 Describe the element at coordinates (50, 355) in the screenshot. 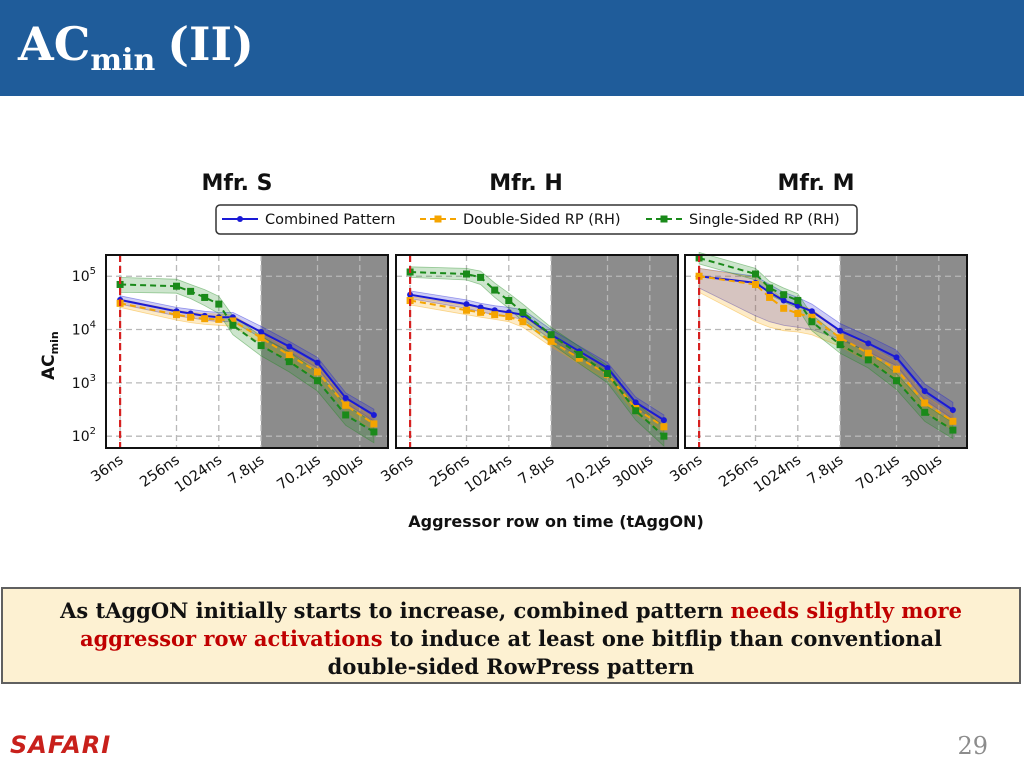

I see `y-axis-label: ACmin` at that location.